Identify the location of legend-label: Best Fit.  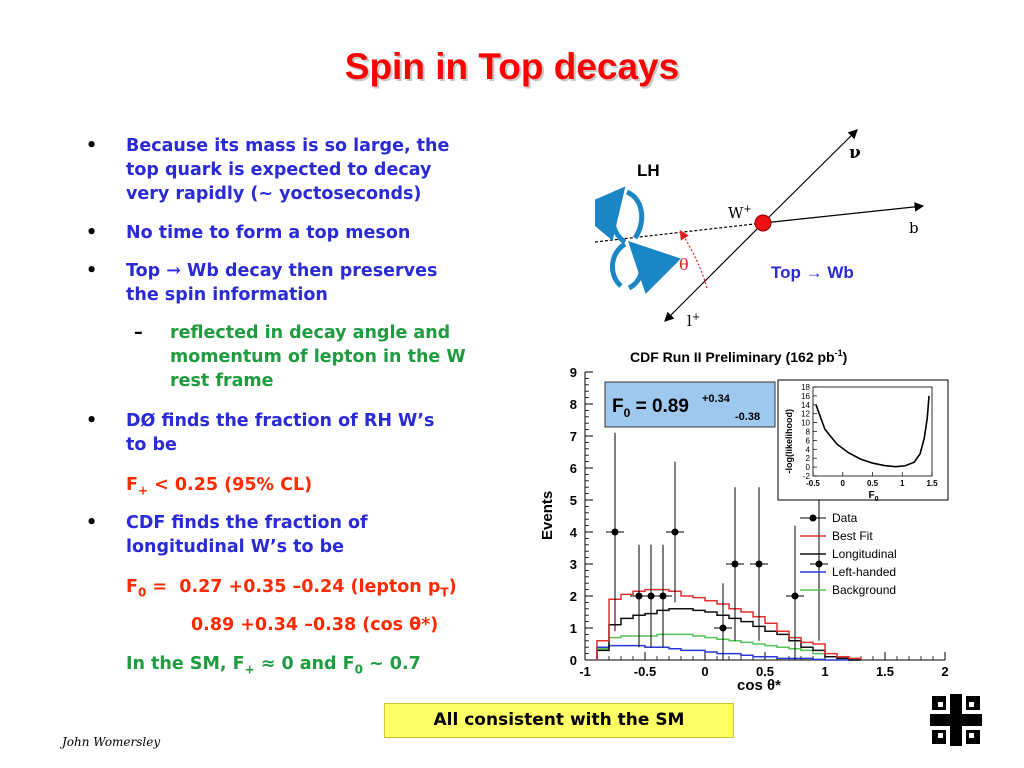
(852, 536).